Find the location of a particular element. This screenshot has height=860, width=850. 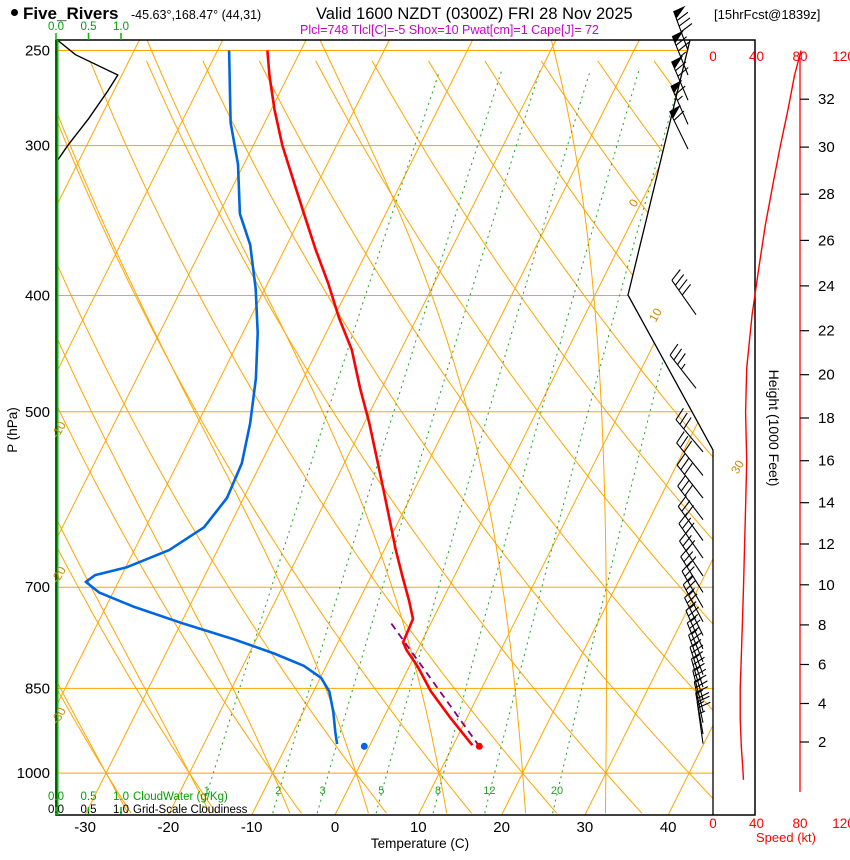

station-bullet-icon is located at coordinates (14, 12).